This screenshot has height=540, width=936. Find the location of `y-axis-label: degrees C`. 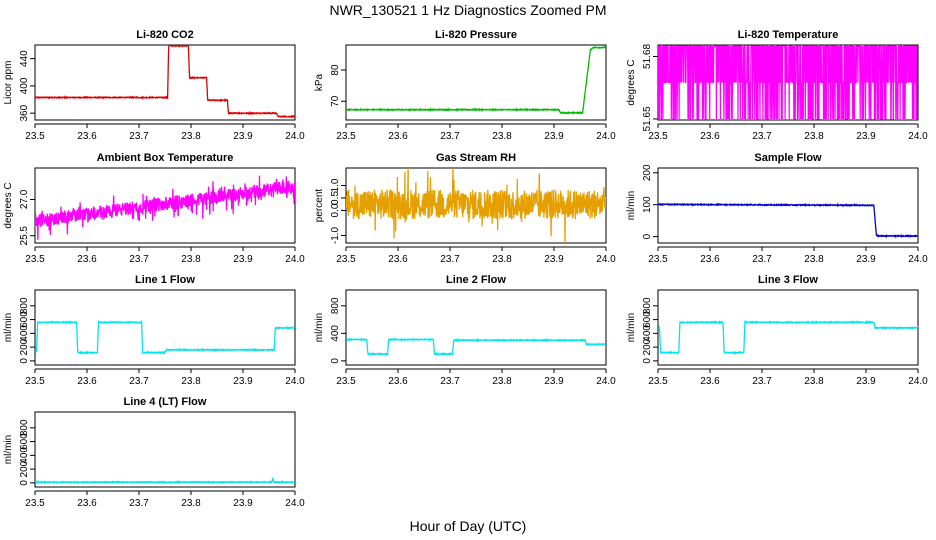

y-axis-label: degrees C is located at coordinates (8, 205).